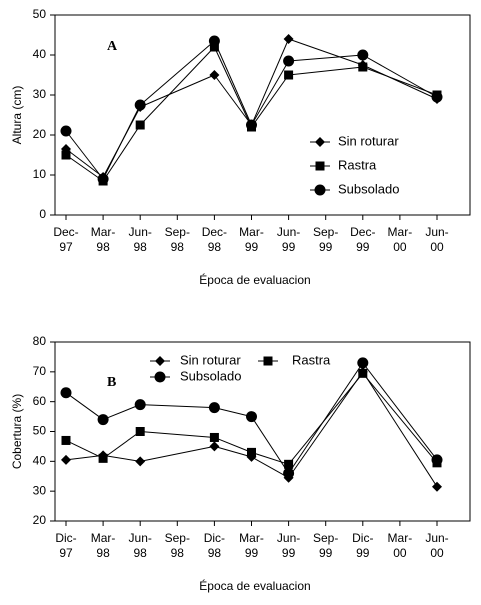 The image size is (481, 605). Describe the element at coordinates (66, 239) in the screenshot. I see `x-tick-label: Dec- 97` at that location.